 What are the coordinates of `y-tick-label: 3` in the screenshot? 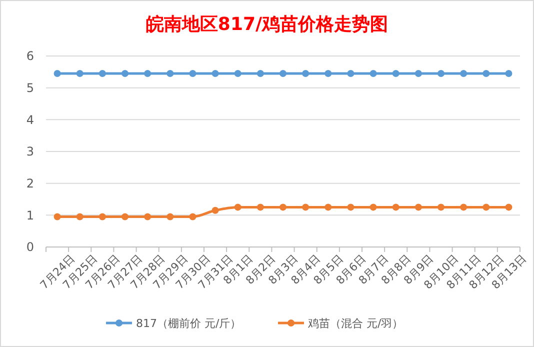 It's located at (30, 151).